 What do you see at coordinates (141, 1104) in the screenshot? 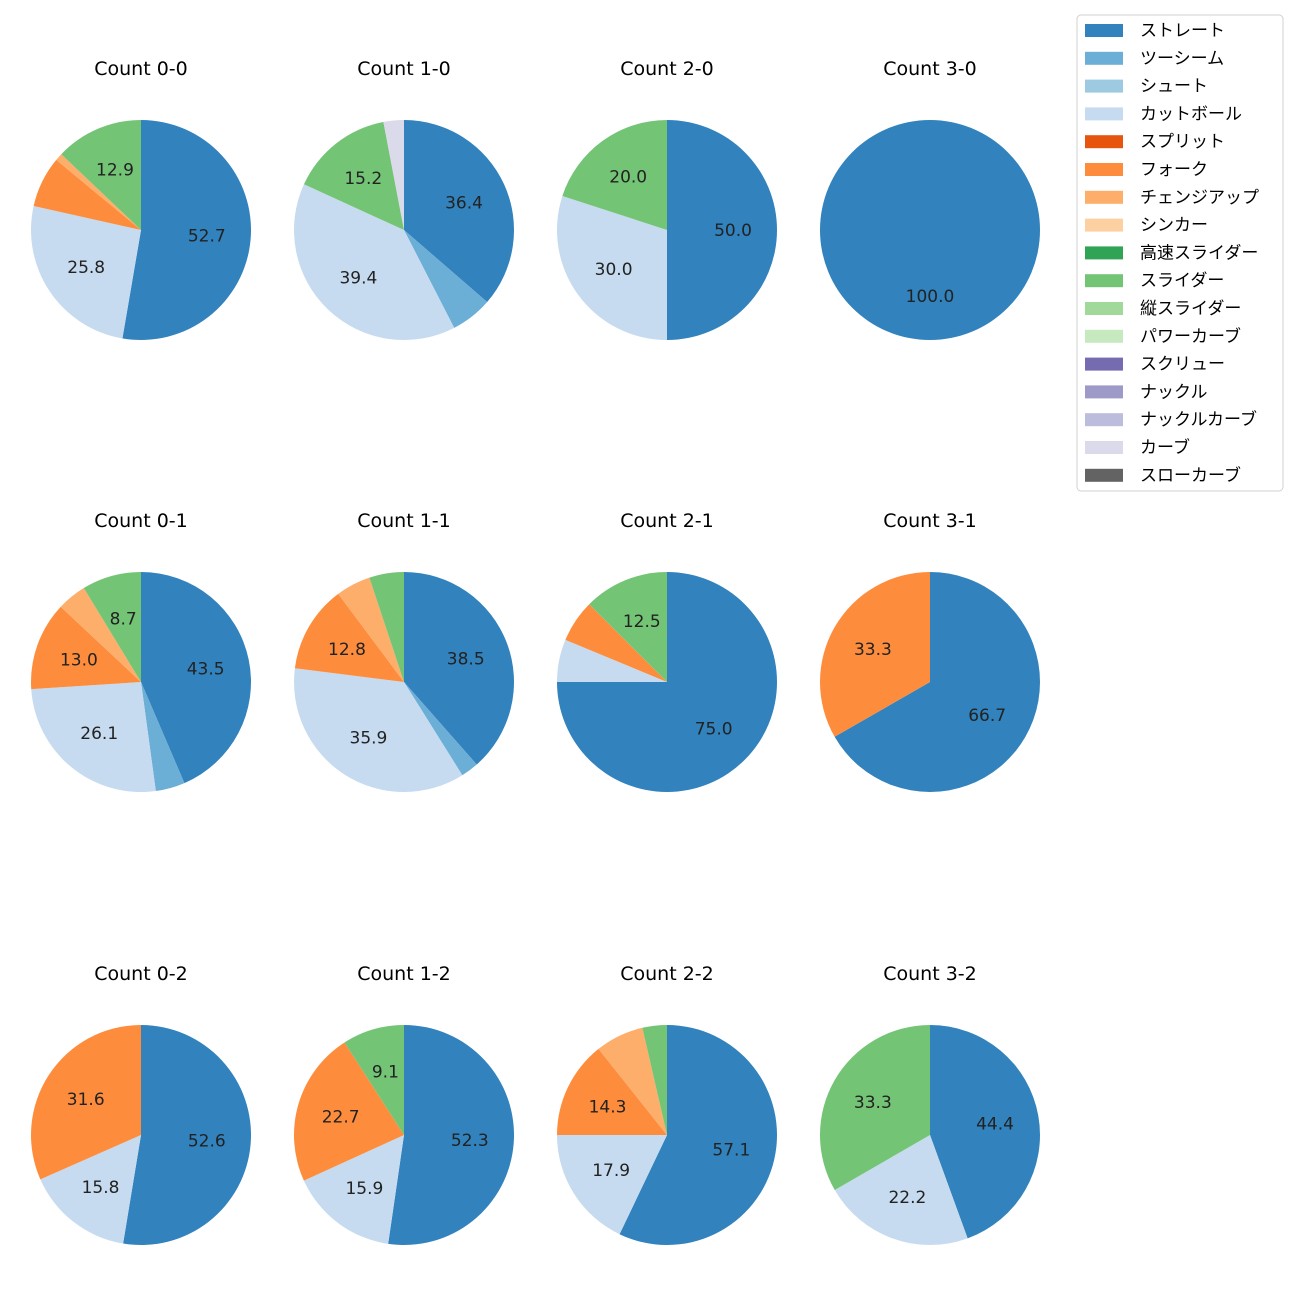
I see `pie-count-0-2: Count 0-2 52.6 15.8 31.6` at bounding box center [141, 1104].